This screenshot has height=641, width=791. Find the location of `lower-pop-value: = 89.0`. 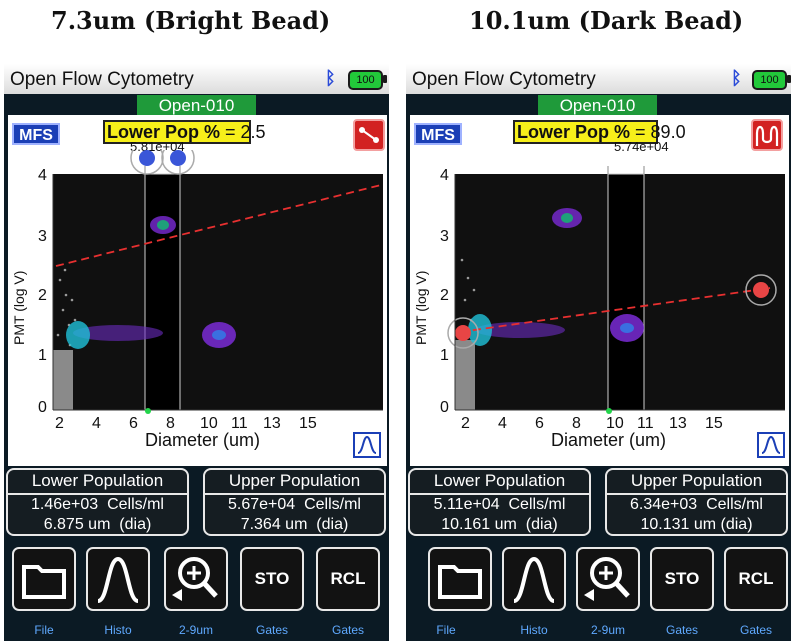

lower-pop-value: = 89.0 is located at coordinates (660, 132).